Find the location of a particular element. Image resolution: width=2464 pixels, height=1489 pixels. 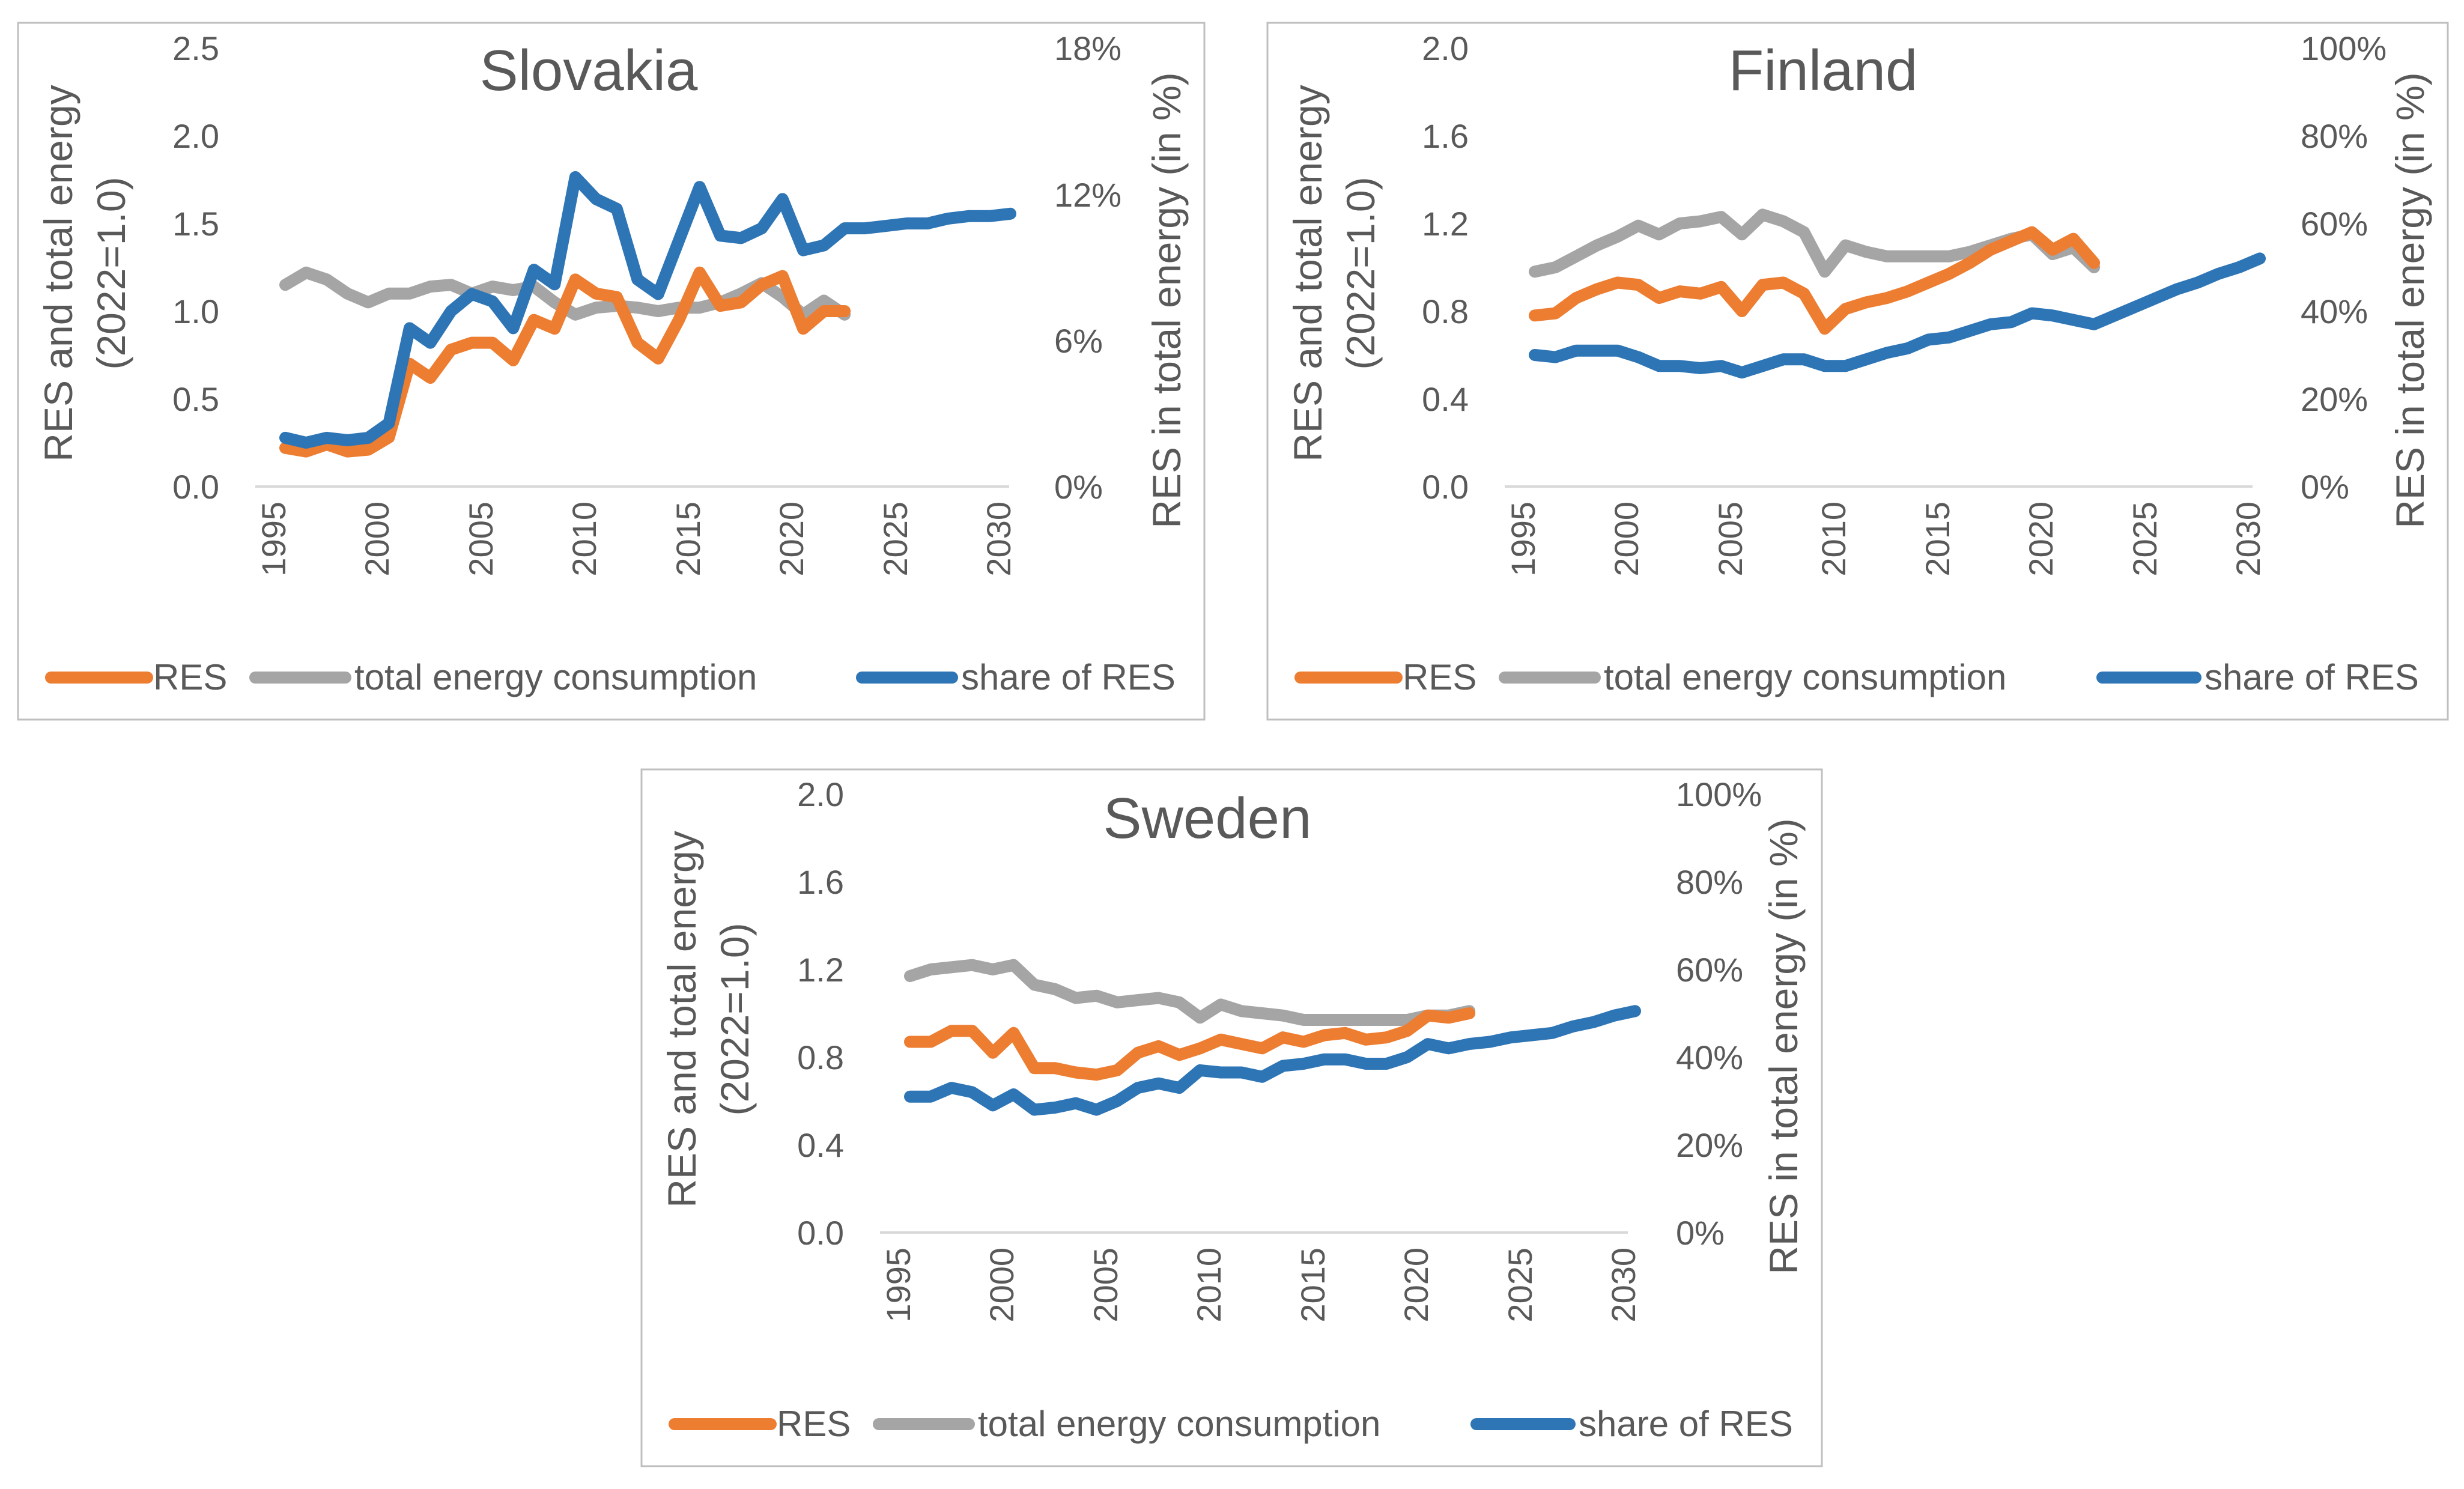

left-tick-label: 1.5 is located at coordinates (196, 224).